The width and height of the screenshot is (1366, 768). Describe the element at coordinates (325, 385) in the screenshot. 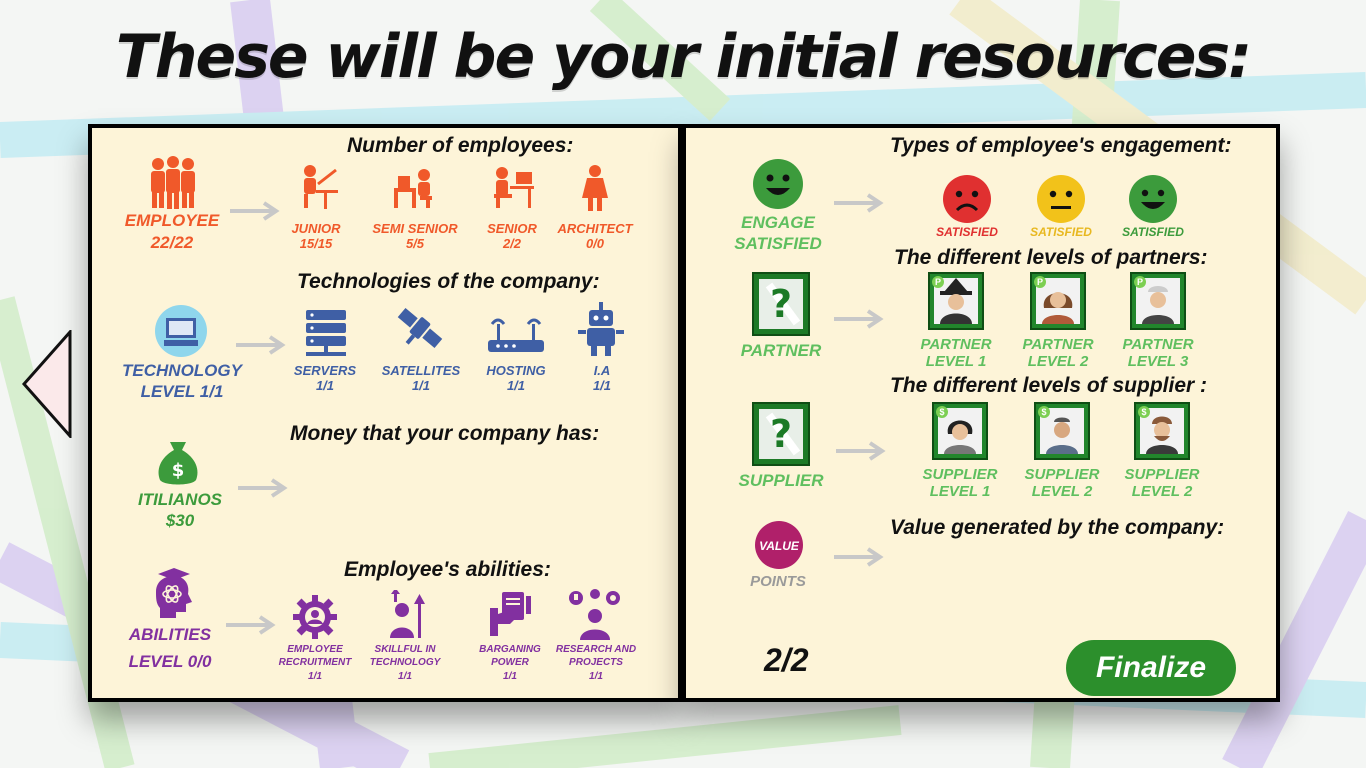

I see `servers-count: 1/1` at that location.